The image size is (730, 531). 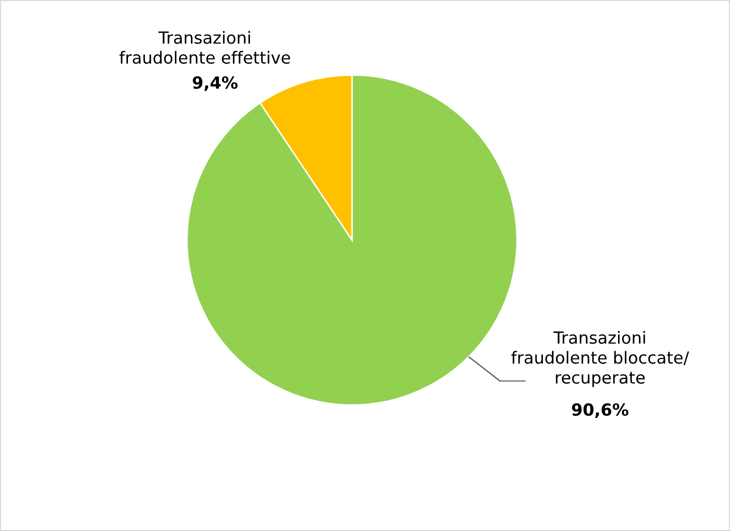 I want to click on slice-label: Transazioni fraudolente bloccate/ recuperate, so click(x=600, y=359).